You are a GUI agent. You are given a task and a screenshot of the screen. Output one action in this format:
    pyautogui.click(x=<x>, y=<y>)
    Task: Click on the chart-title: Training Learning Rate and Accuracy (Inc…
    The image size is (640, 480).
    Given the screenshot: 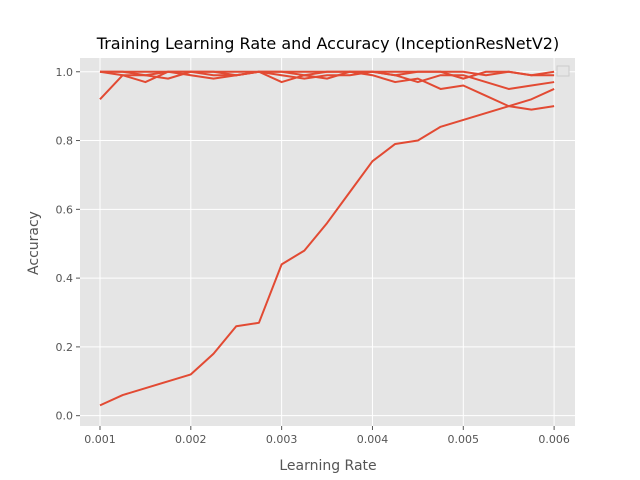 What is the action you would take?
    pyautogui.click(x=327, y=43)
    